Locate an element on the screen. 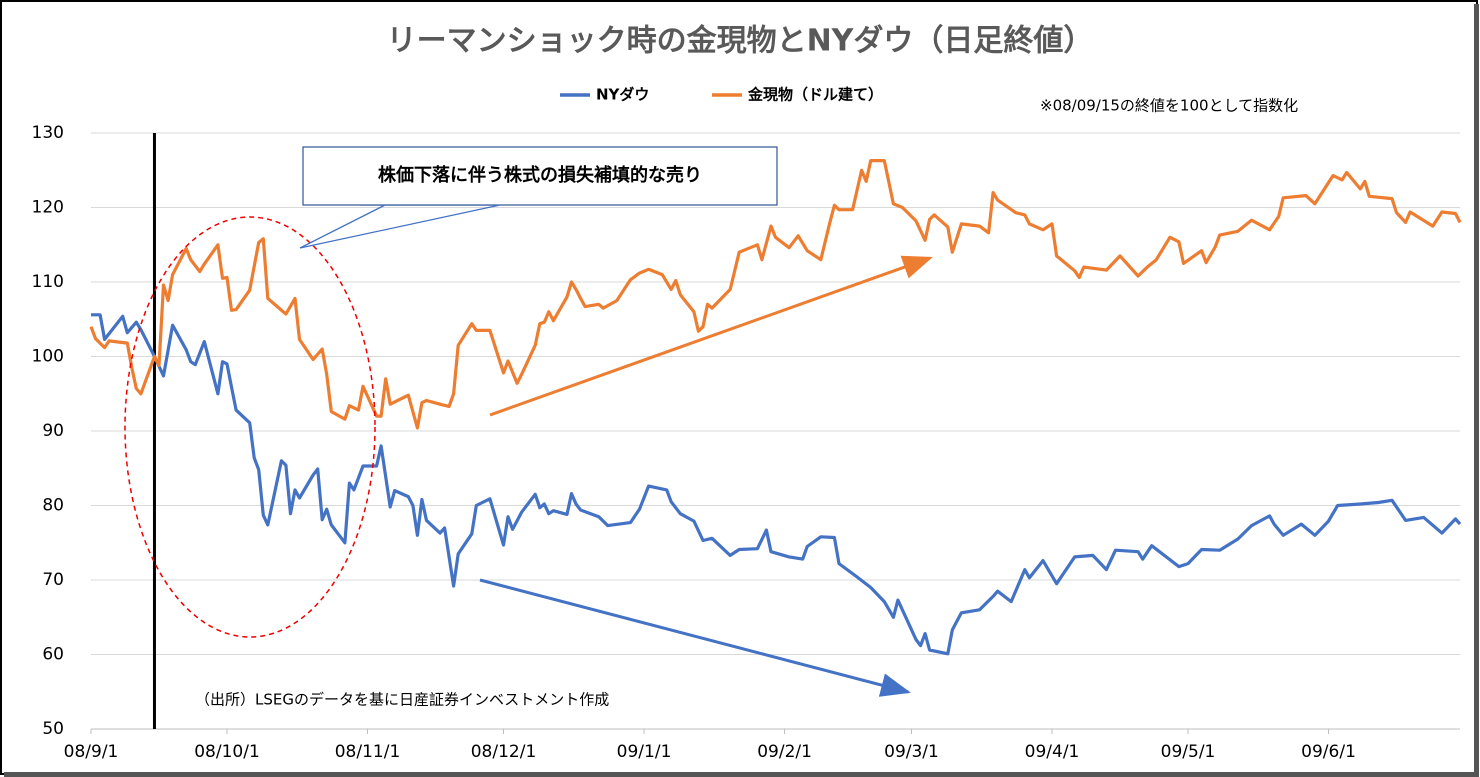 This screenshot has height=777, width=1480. note: ※08/09/15の終値を100として指数化 is located at coordinates (1169, 106).